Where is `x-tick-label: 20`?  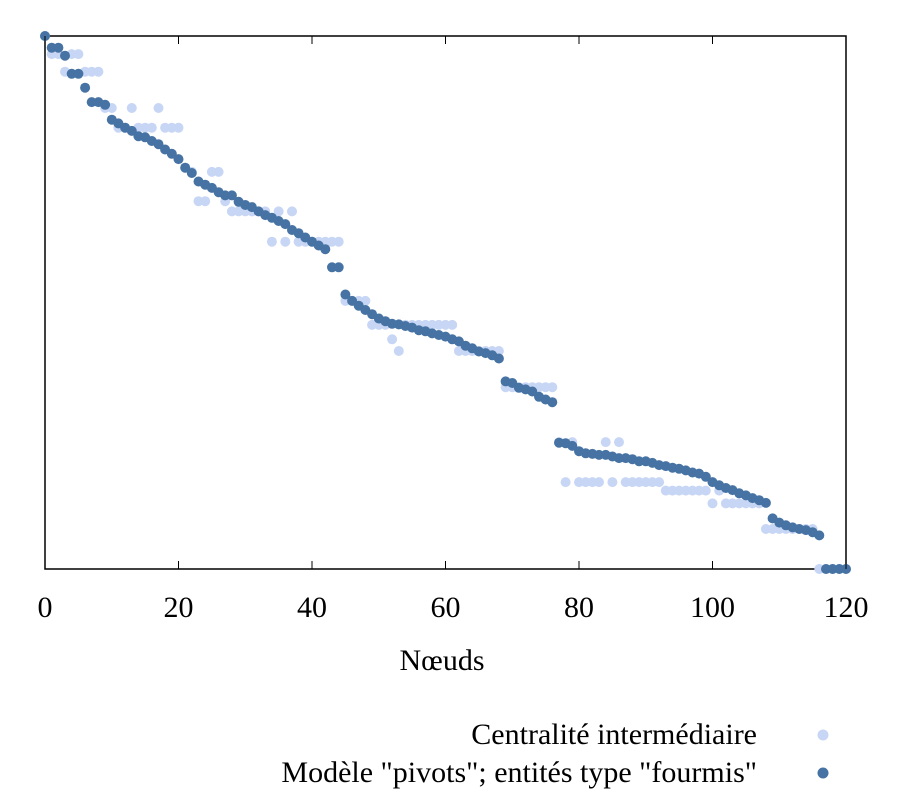 x-tick-label: 20 is located at coordinates (179, 607).